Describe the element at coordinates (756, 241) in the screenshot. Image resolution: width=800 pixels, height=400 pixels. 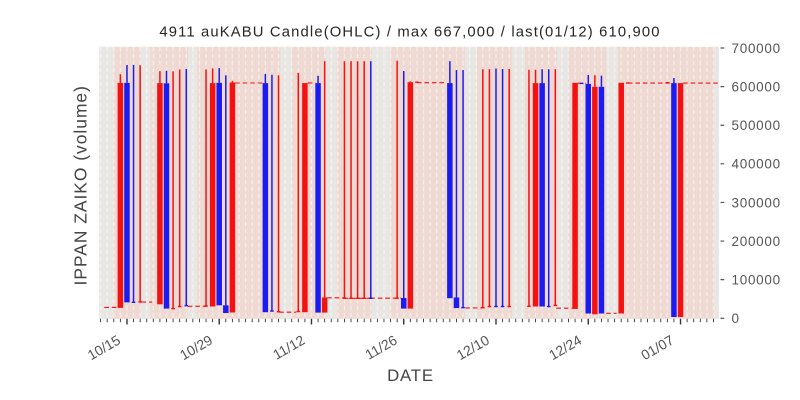
I see `svg-text: 200000` at that location.